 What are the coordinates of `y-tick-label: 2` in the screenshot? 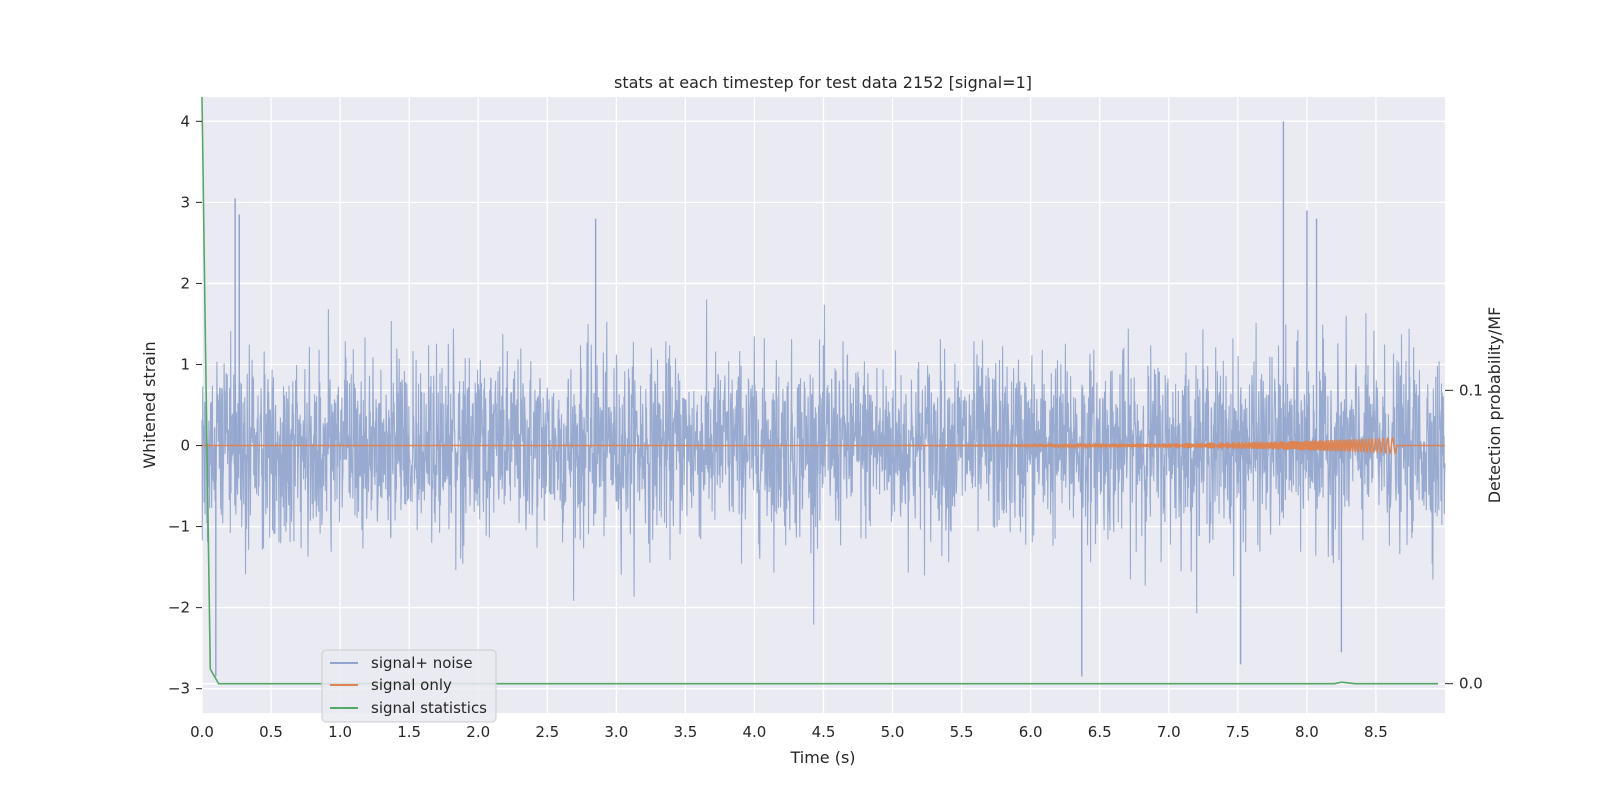 It's located at (185, 283).